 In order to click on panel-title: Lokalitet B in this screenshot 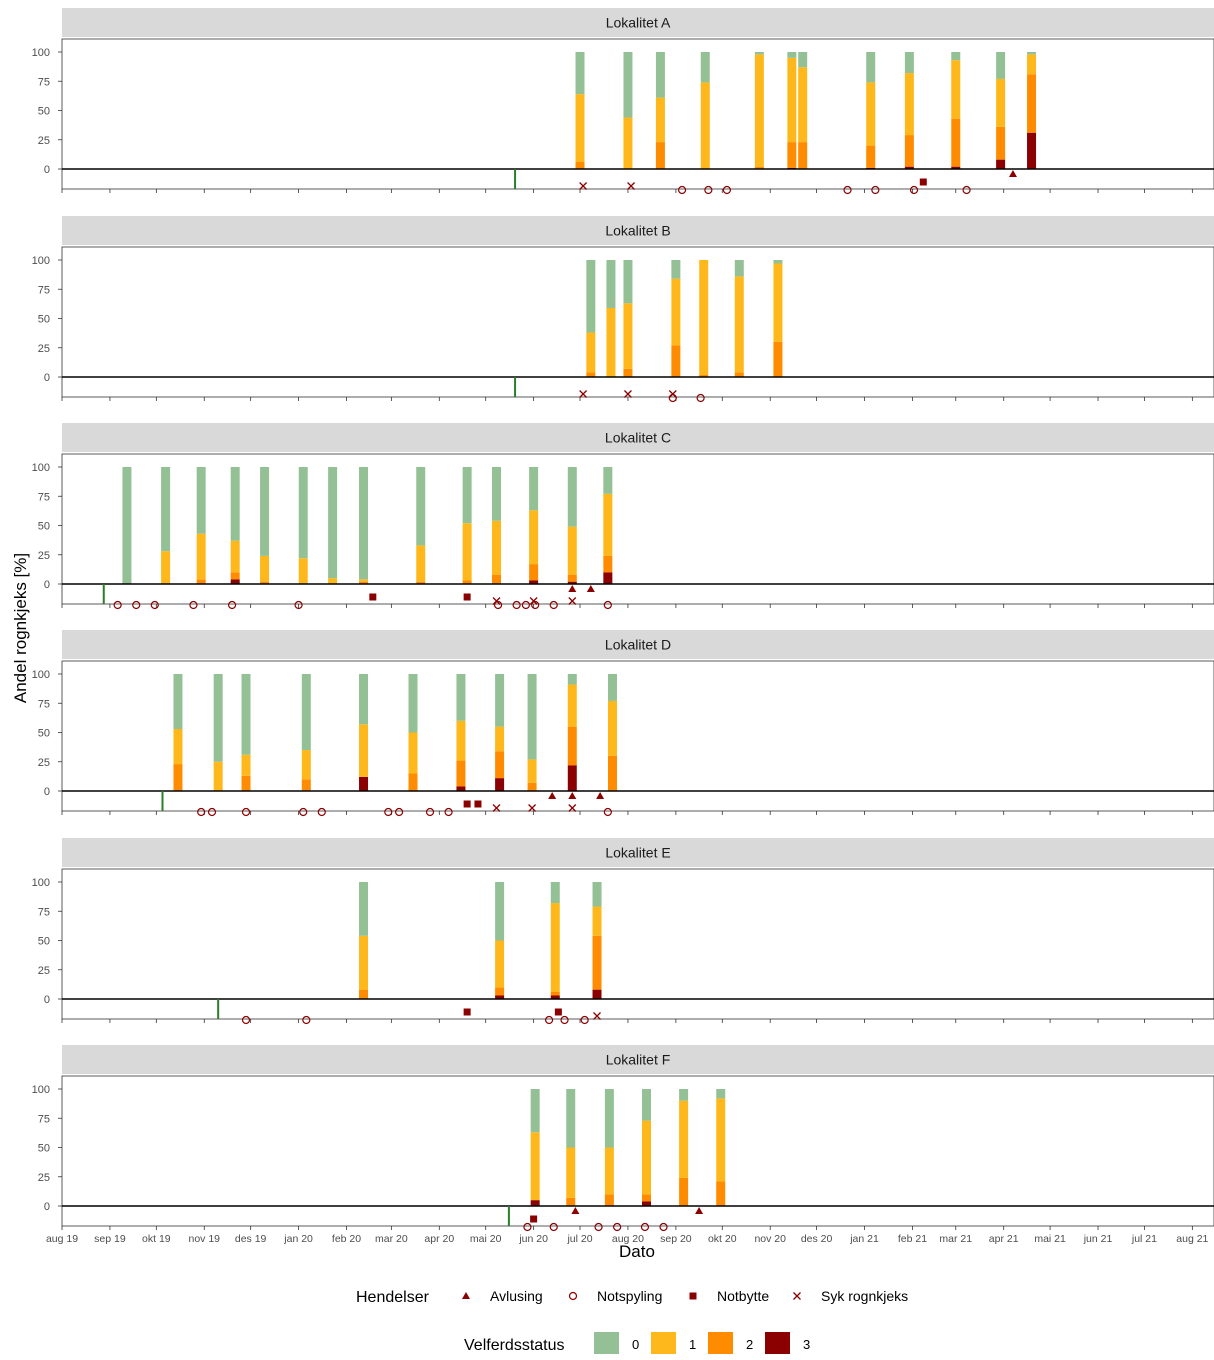, I will do `click(637, 231)`.